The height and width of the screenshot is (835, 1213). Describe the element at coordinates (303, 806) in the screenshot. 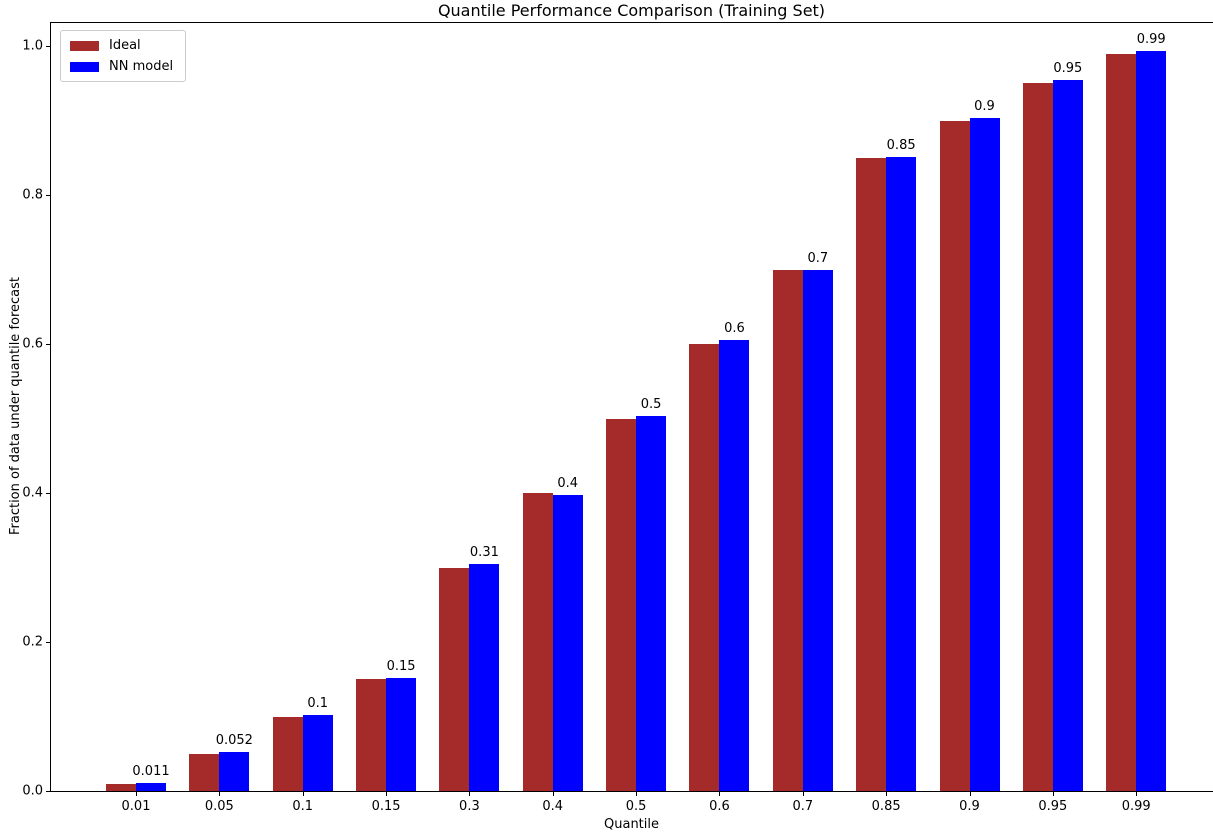

I see `x-tick-label: 0.1` at that location.